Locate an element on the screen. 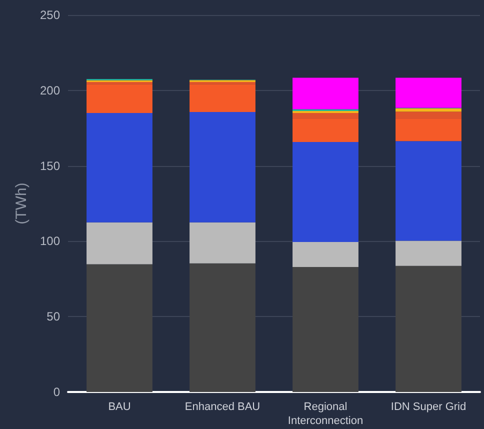 This screenshot has width=484, height=429. y-tick-label: 100 is located at coordinates (50, 241).